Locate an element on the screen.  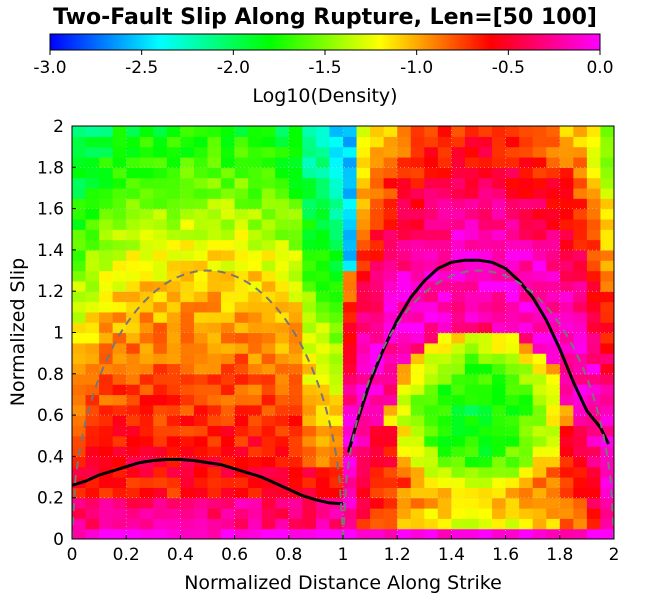
x-tick-label: 1 is located at coordinates (343, 555).